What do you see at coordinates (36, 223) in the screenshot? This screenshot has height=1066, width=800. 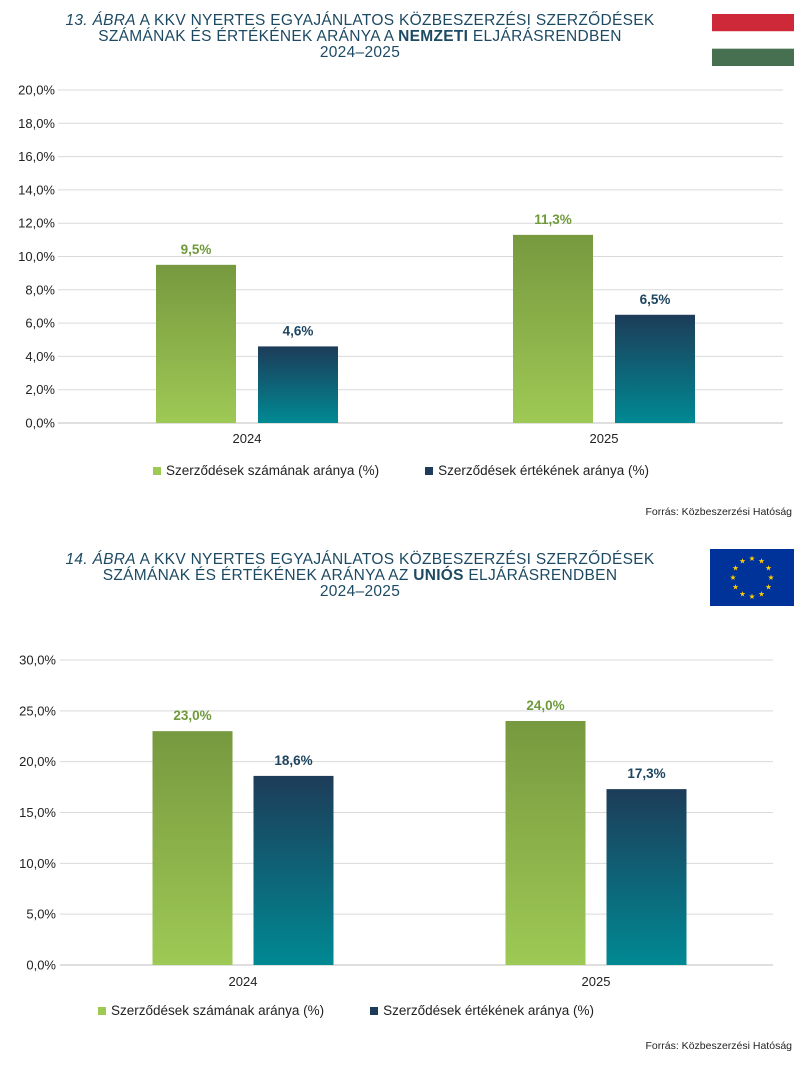 I see `y-tick-label: 12,0%` at bounding box center [36, 223].